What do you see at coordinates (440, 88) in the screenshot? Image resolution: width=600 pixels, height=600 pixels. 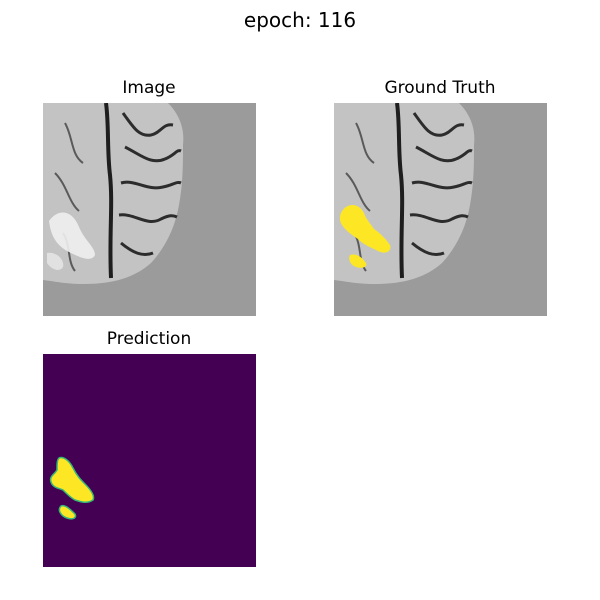 I see `ground-truth-panel-title: Ground Truth` at bounding box center [440, 88].